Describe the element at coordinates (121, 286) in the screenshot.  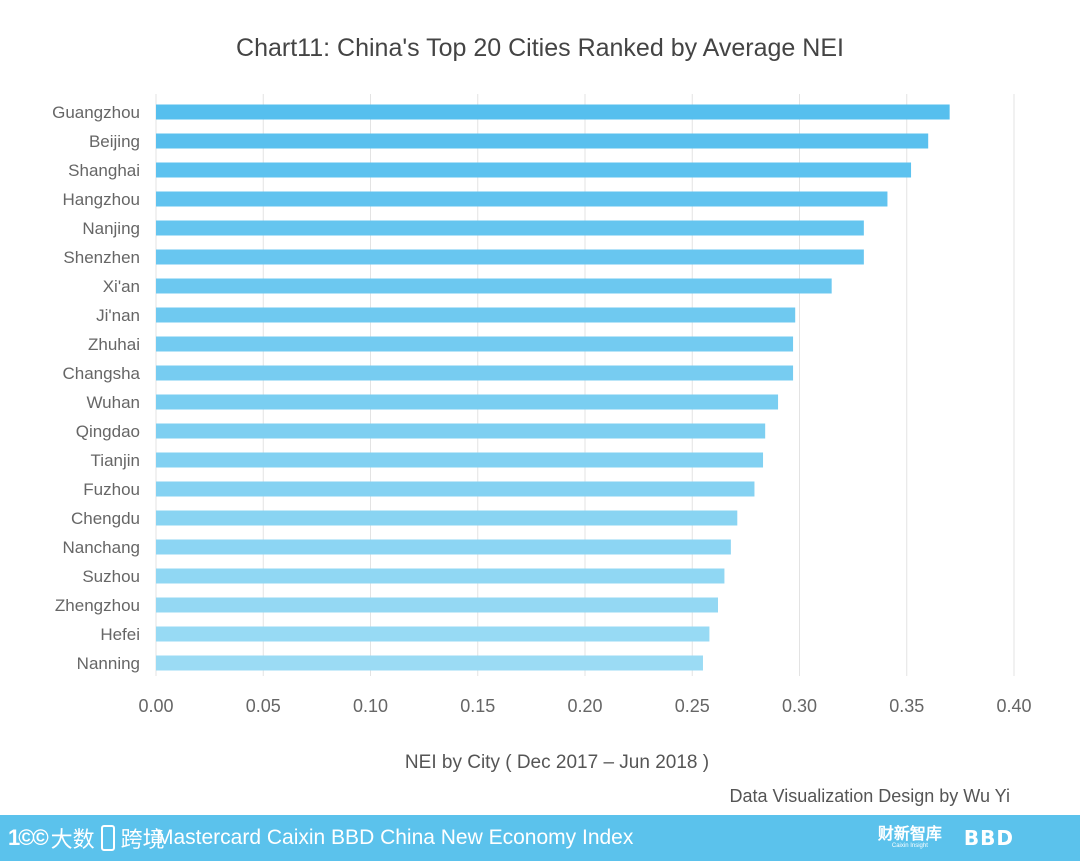
I see `category-label: Xi'an` at that location.